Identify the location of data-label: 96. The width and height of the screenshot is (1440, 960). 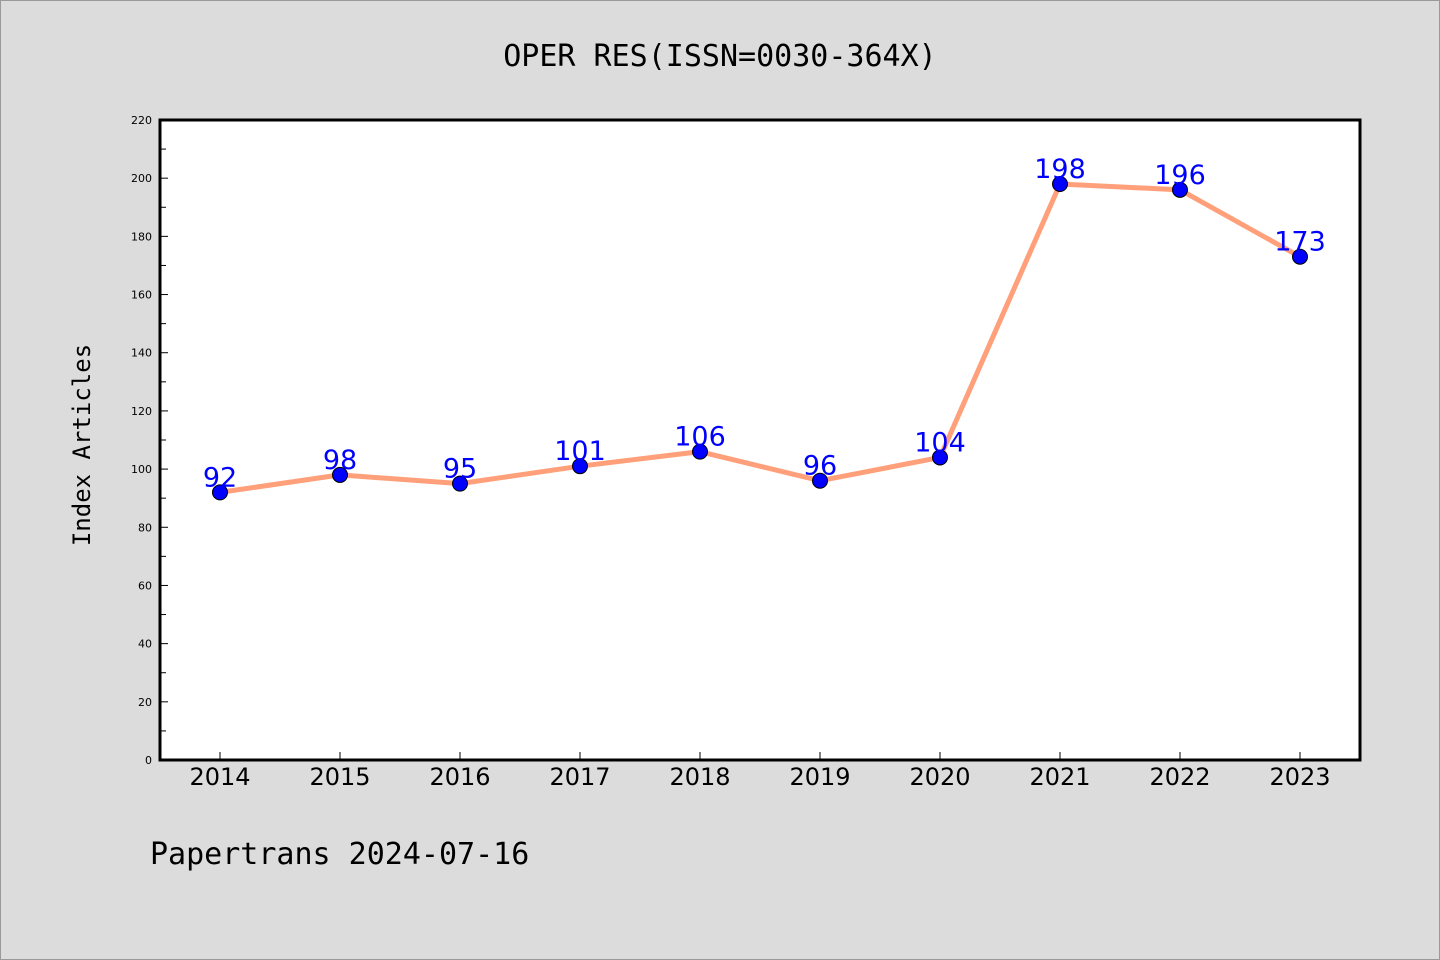
(820, 466).